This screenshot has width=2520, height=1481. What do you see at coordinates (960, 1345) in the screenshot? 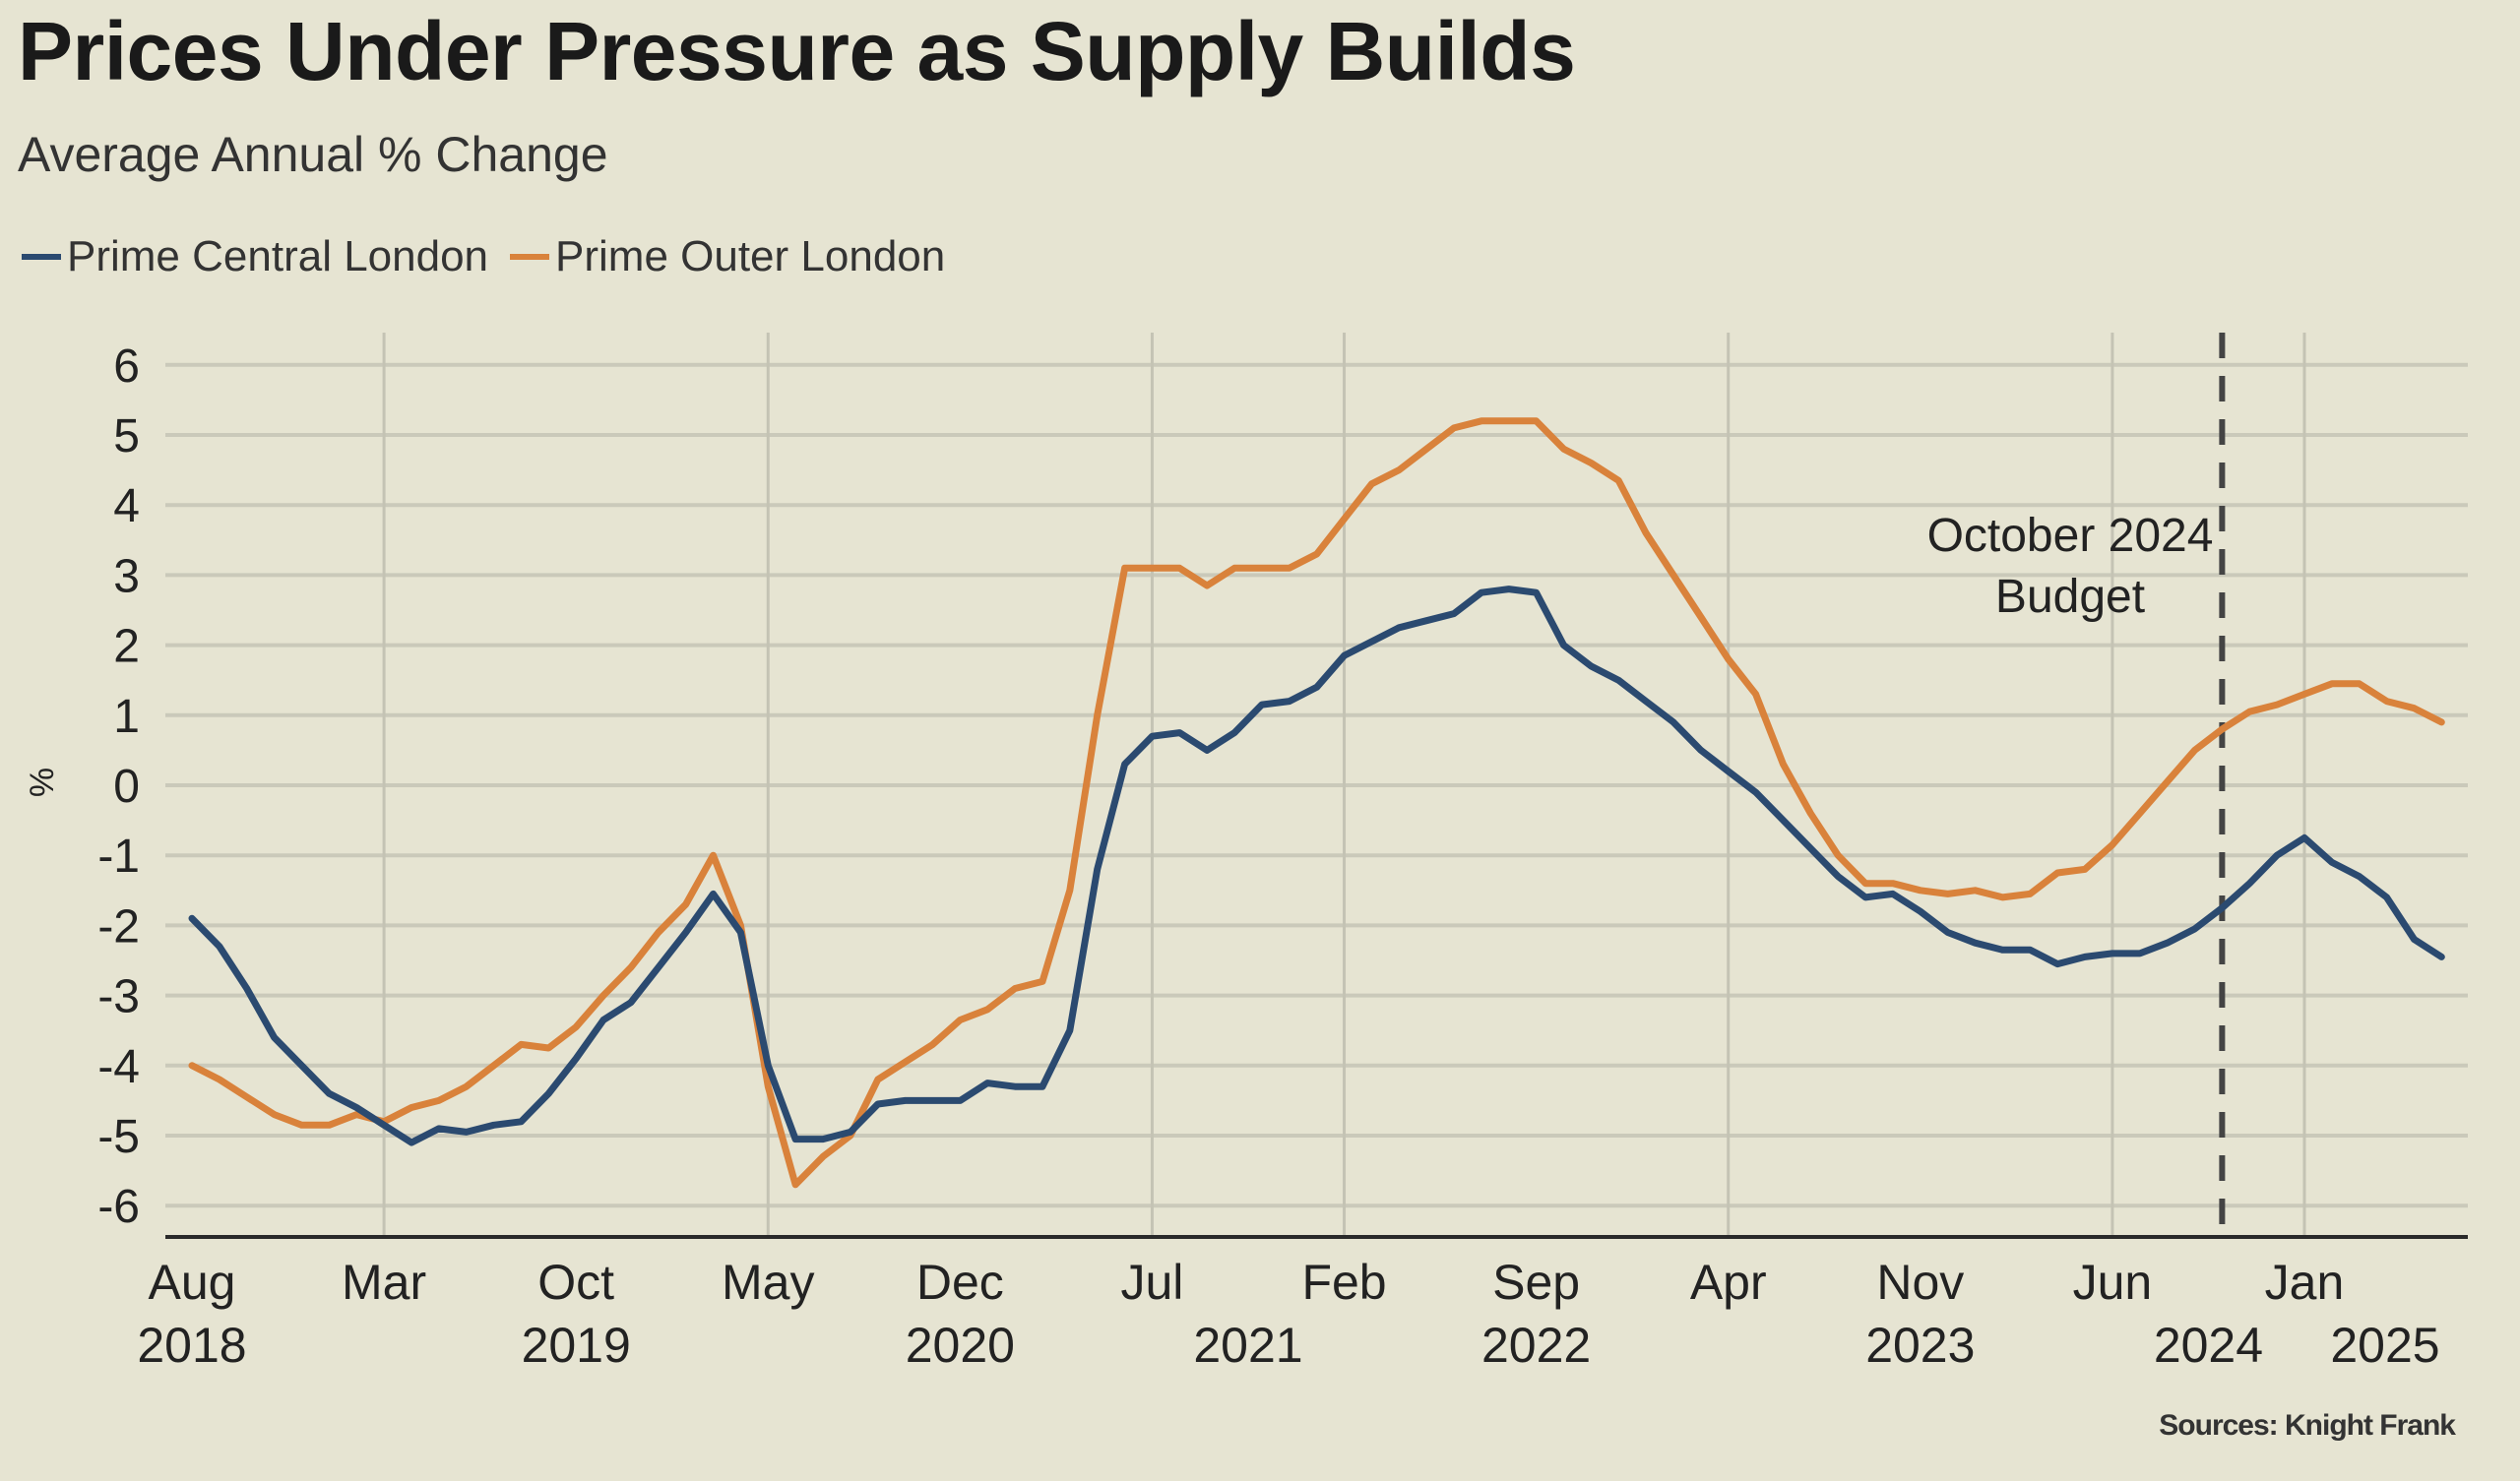
I see `x-tick-label-year: 2020` at bounding box center [960, 1345].